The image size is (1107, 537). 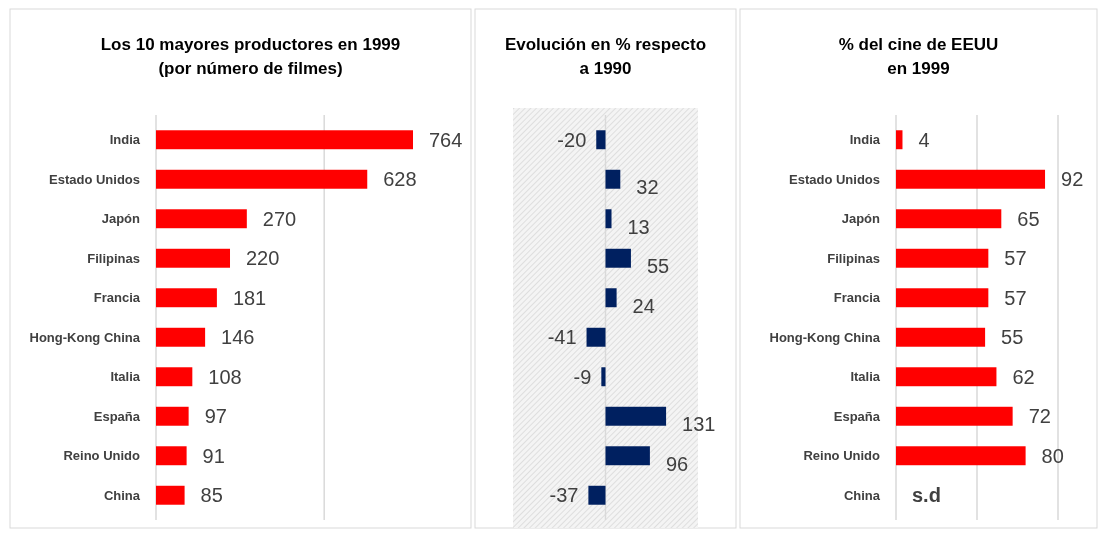 What do you see at coordinates (699, 424) in the screenshot?
I see `data-label: 131` at bounding box center [699, 424].